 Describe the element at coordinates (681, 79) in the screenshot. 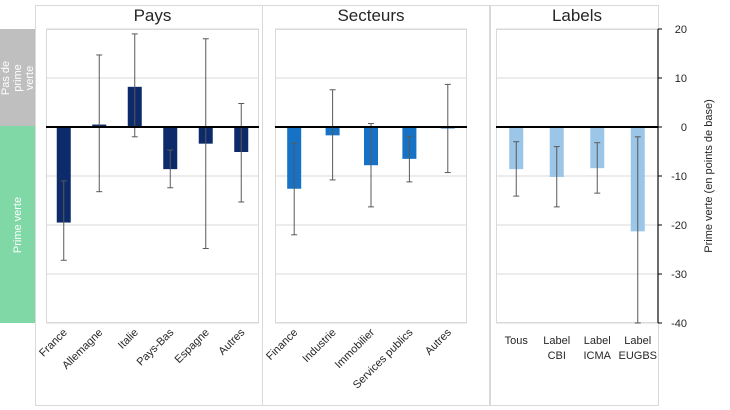

I see `y-tick-label-10: 10` at that location.